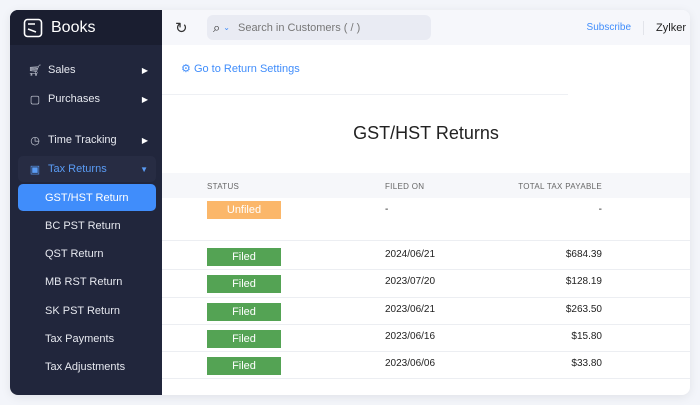  I want to click on page-title: GST/HST Returns, so click(426, 133).